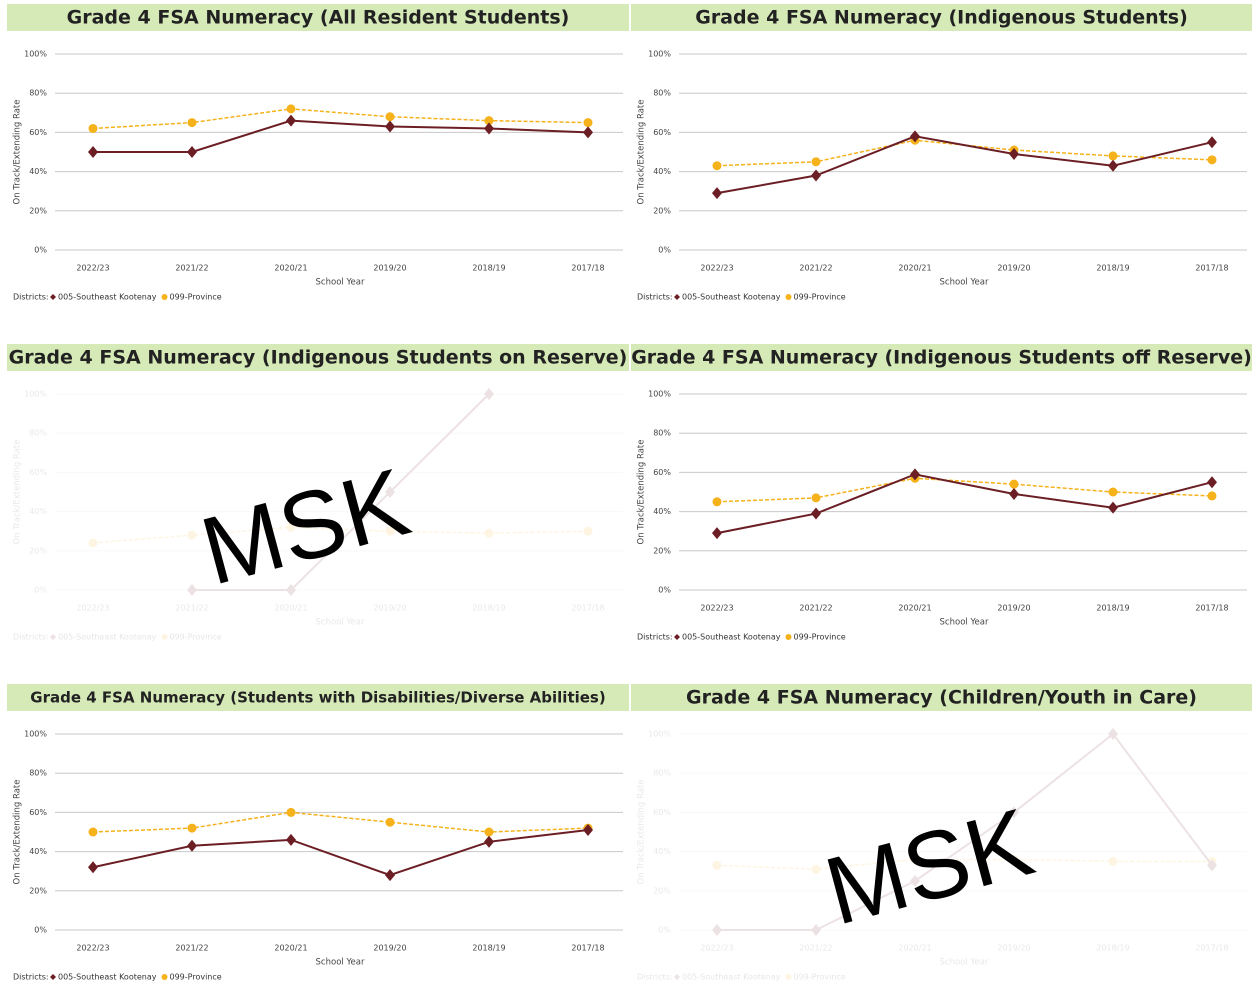 This screenshot has width=1252, height=982. What do you see at coordinates (1112, 608) in the screenshot?
I see `x-tick-label: 2018/19` at bounding box center [1112, 608].